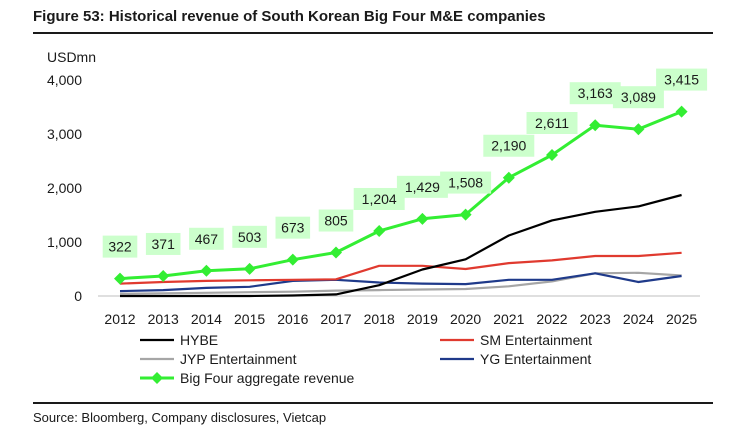 This screenshot has width=730, height=438. Describe the element at coordinates (78, 296) in the screenshot. I see `y-tick-label: 0` at that location.